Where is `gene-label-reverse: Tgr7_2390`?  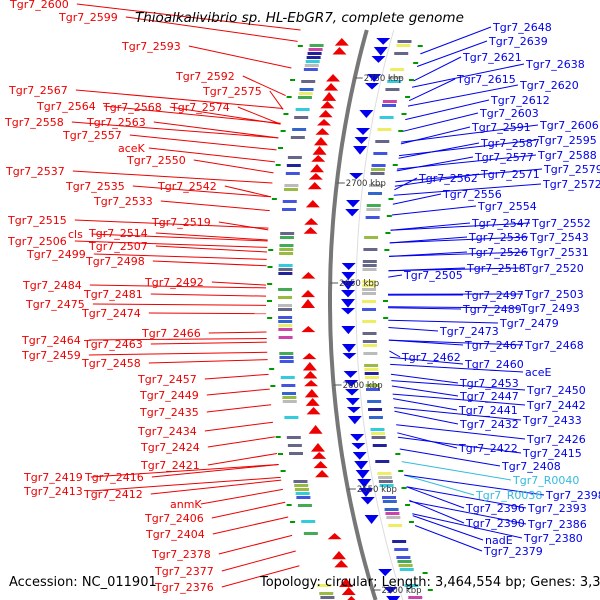
gene-label-reverse: Tgr7_2390 is located at coordinates (495, 523).